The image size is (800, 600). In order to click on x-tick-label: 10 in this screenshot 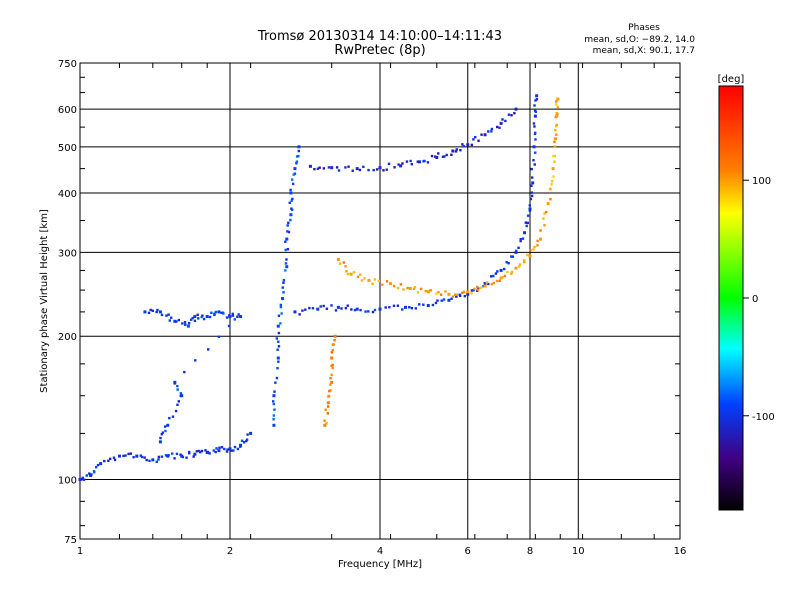, I will do `click(578, 551)`.